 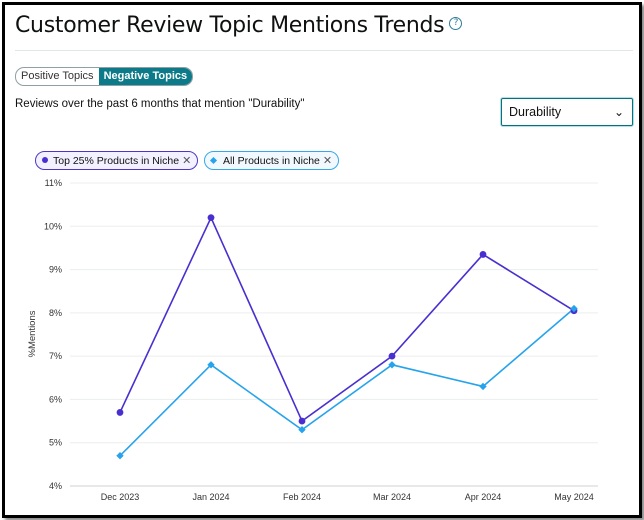 What do you see at coordinates (210, 497) in the screenshot?
I see `x-tick-label: Jan 2024` at bounding box center [210, 497].